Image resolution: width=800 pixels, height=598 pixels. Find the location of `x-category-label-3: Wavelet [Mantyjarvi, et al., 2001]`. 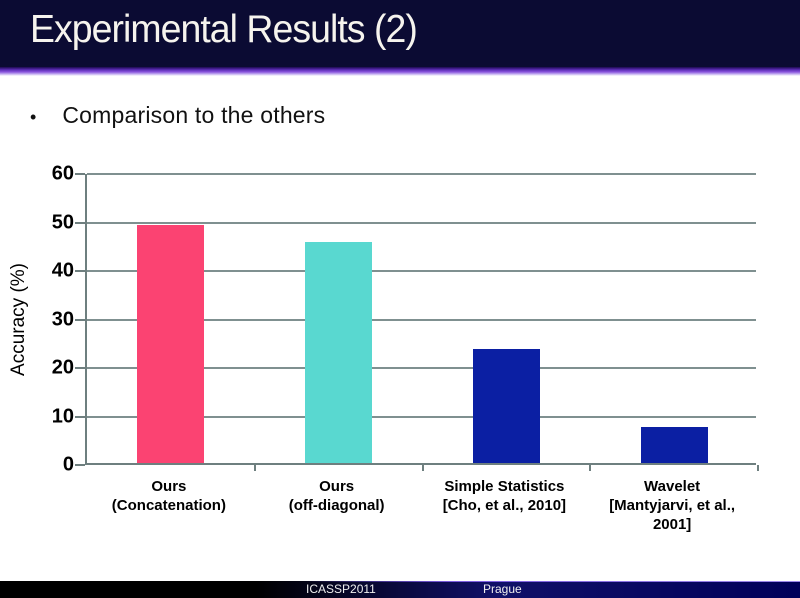

x-category-label-3: Wavelet [Mantyjarvi, et al., 2001] is located at coordinates (672, 505).